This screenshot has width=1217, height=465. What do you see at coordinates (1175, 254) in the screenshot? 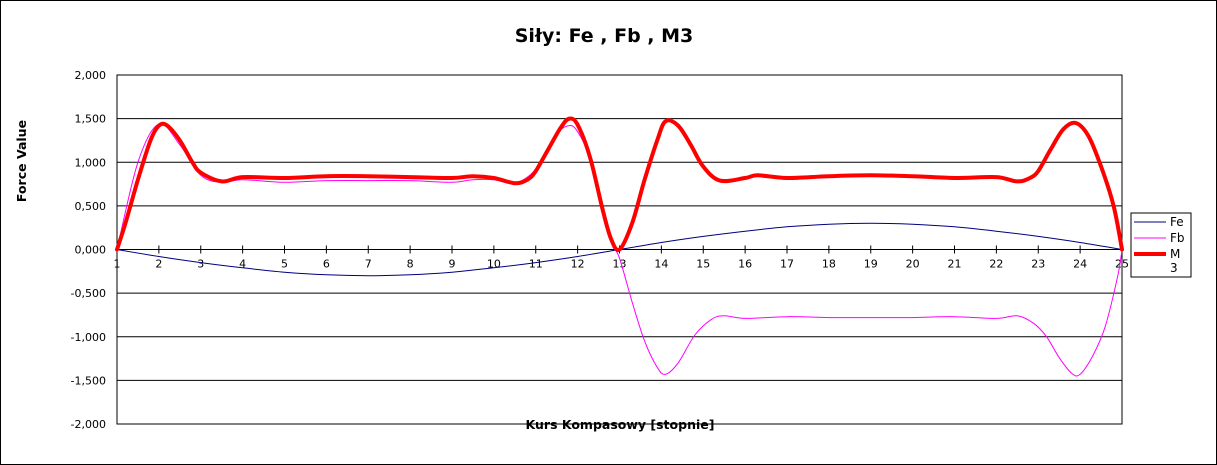
I see `legend-label-m3: M` at bounding box center [1175, 254].